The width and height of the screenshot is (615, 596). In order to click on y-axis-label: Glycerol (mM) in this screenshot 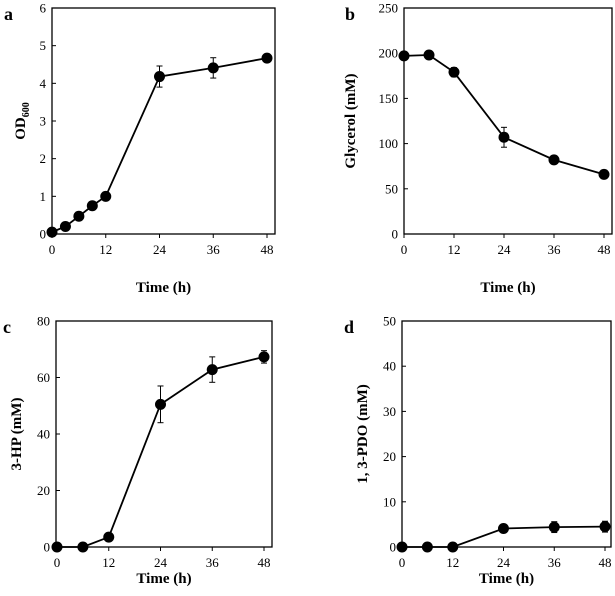, I will do `click(351, 120)`.